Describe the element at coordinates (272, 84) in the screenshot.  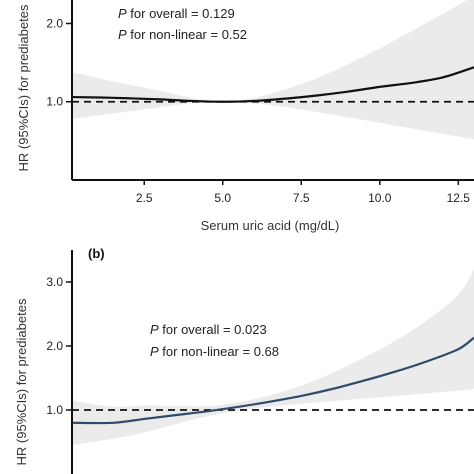
I see `hr-curve-a` at that location.